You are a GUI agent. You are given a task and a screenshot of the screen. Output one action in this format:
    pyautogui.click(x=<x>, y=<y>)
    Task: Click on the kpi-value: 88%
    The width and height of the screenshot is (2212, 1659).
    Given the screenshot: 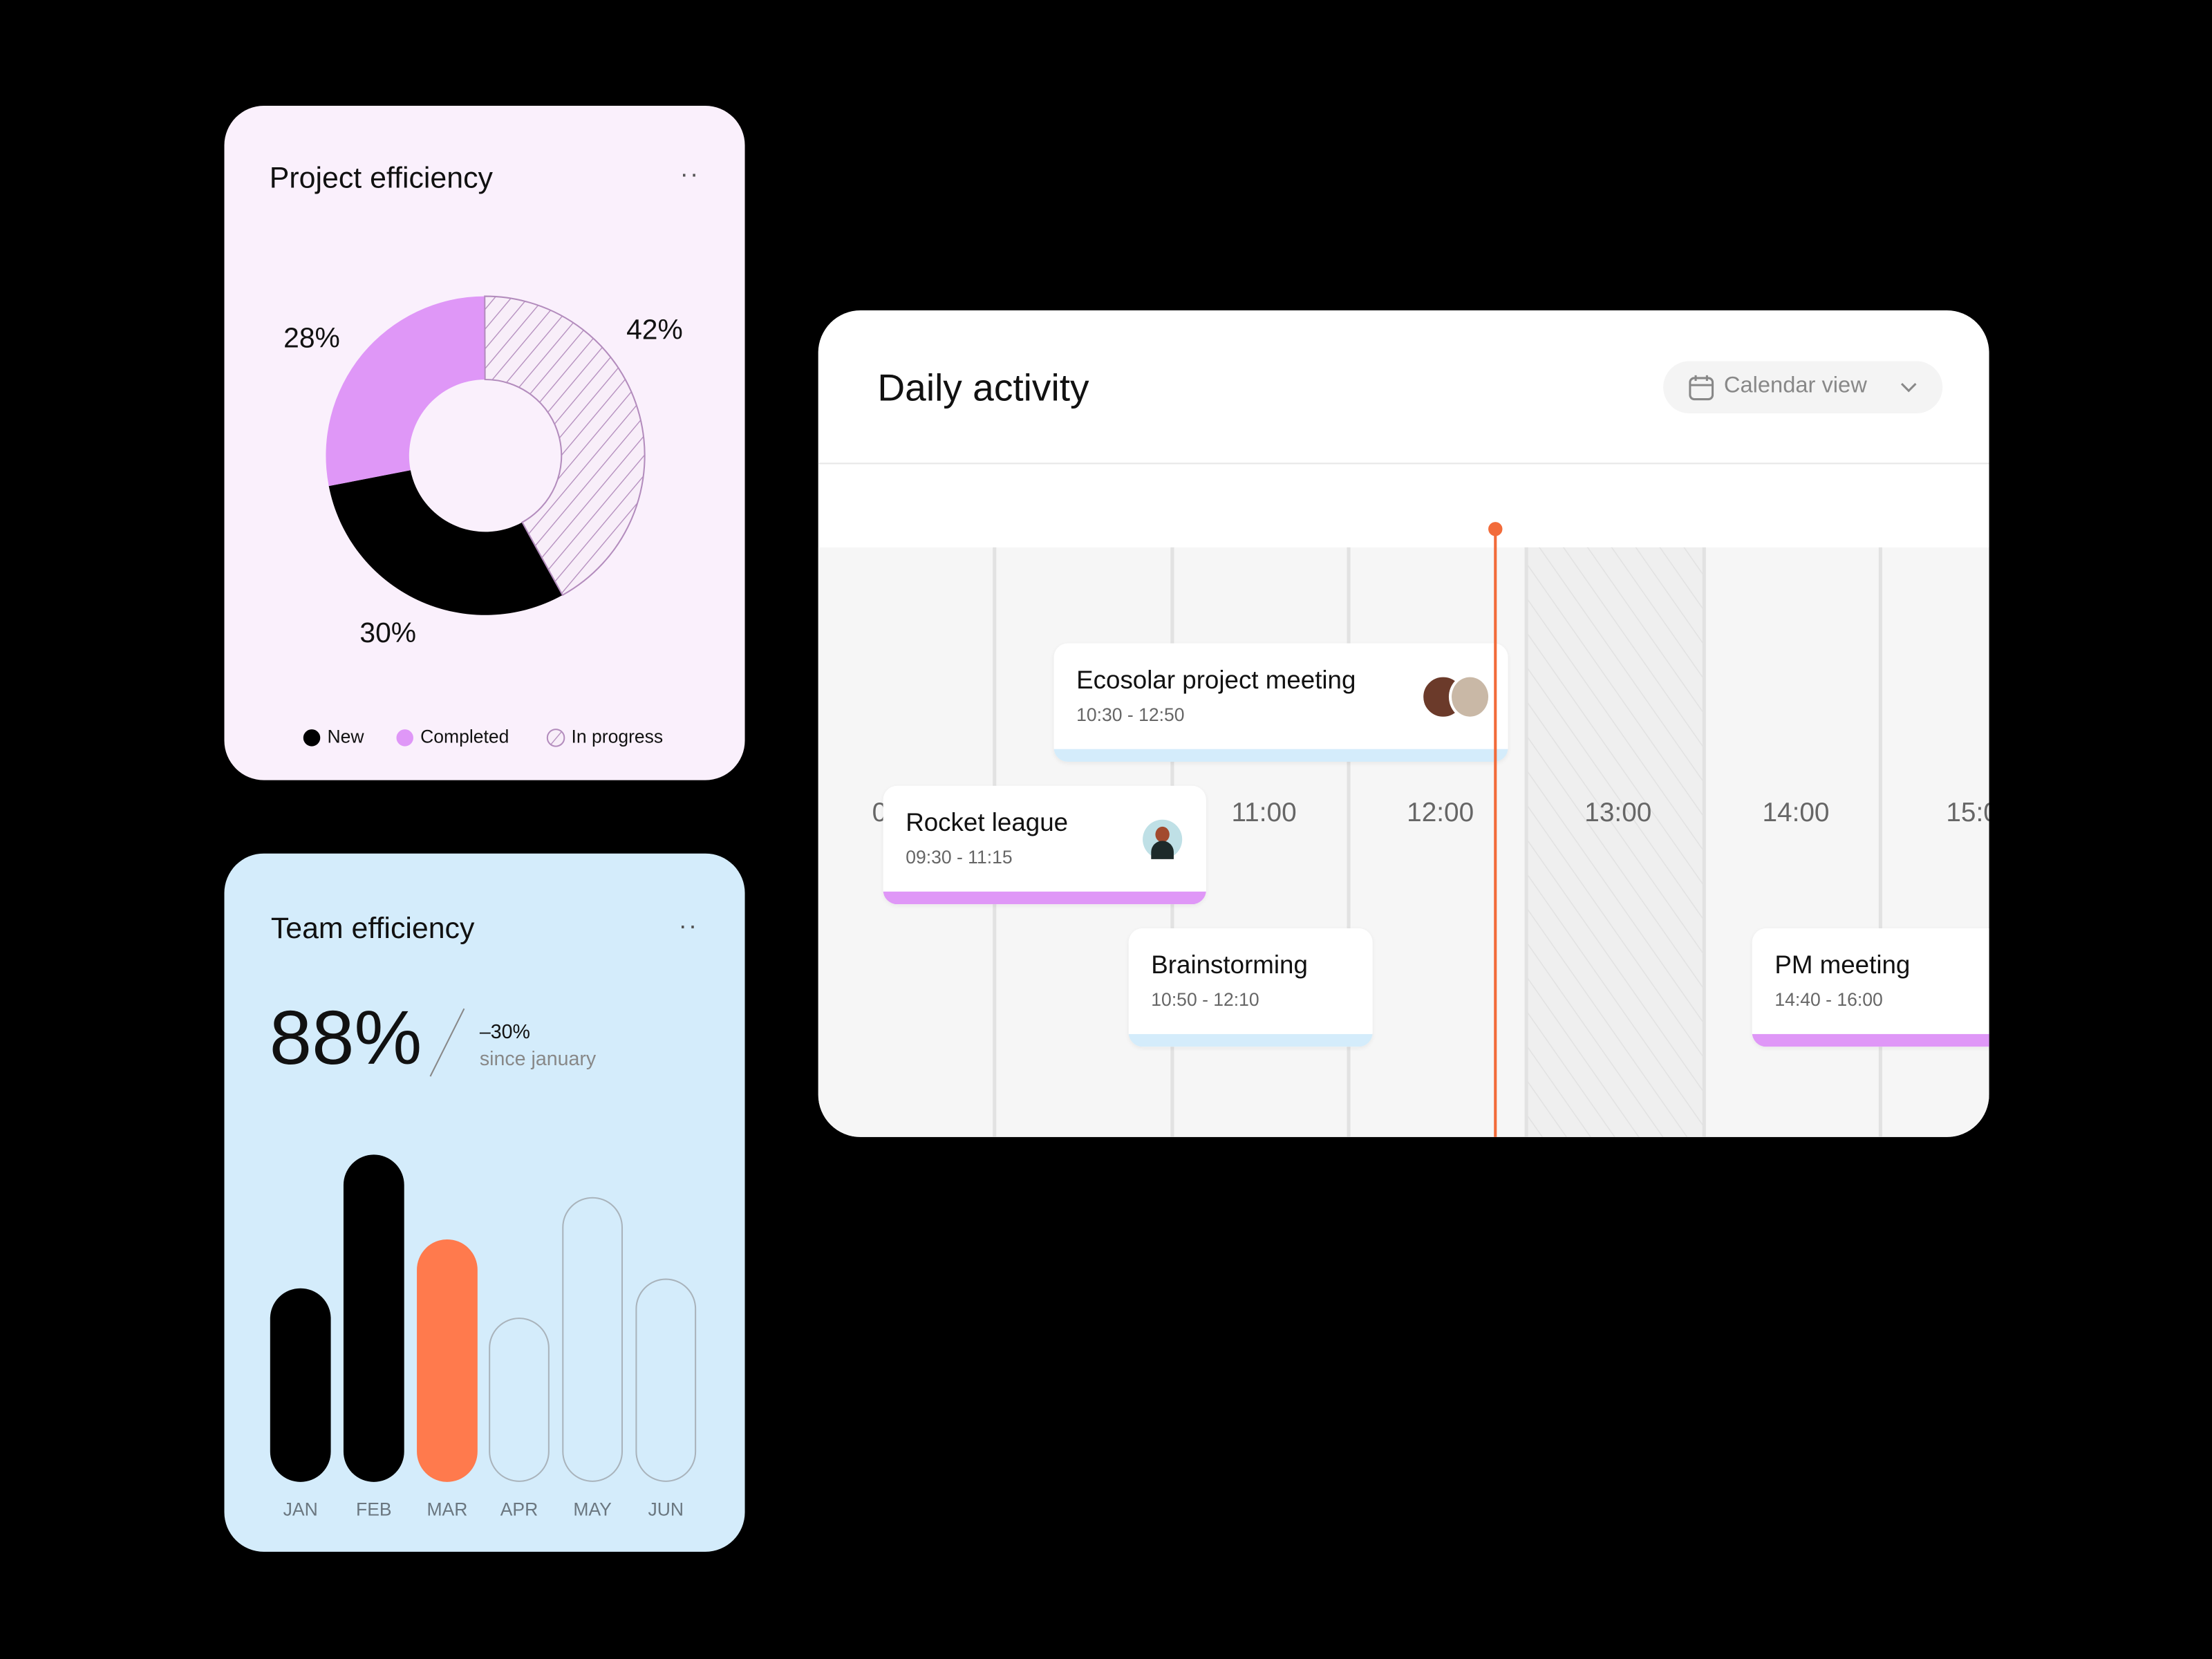 What is the action you would take?
    pyautogui.click(x=345, y=1038)
    